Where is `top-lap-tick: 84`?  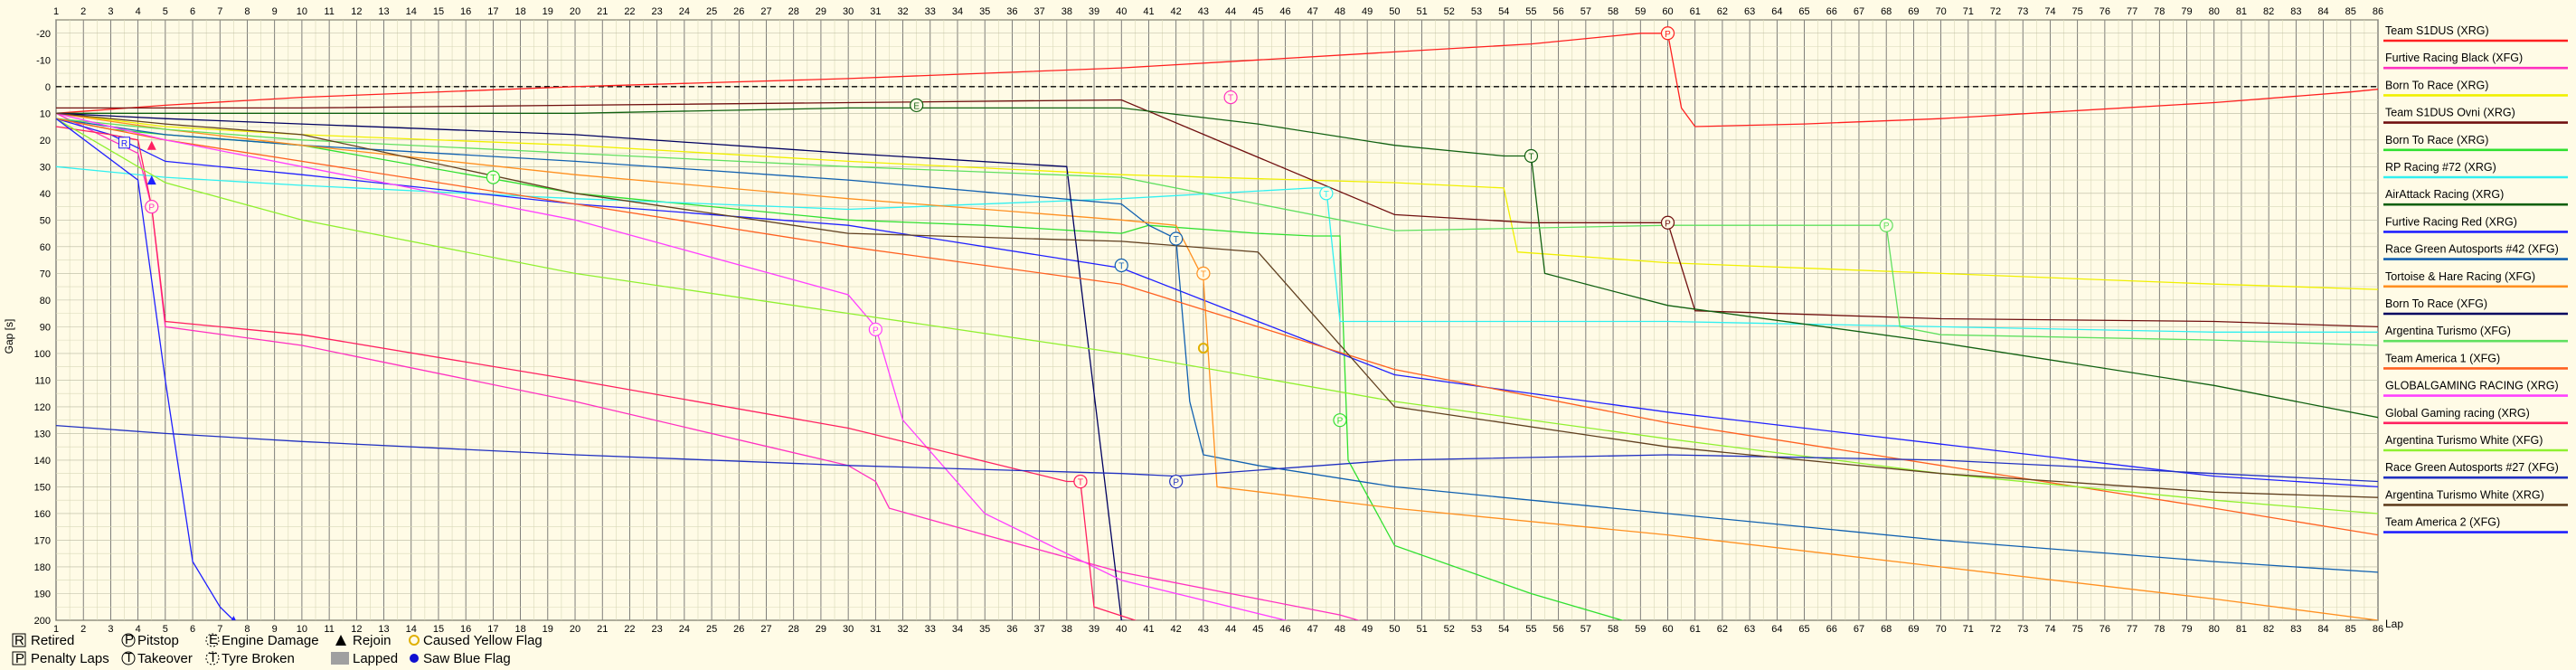
top-lap-tick: 84 is located at coordinates (2322, 11).